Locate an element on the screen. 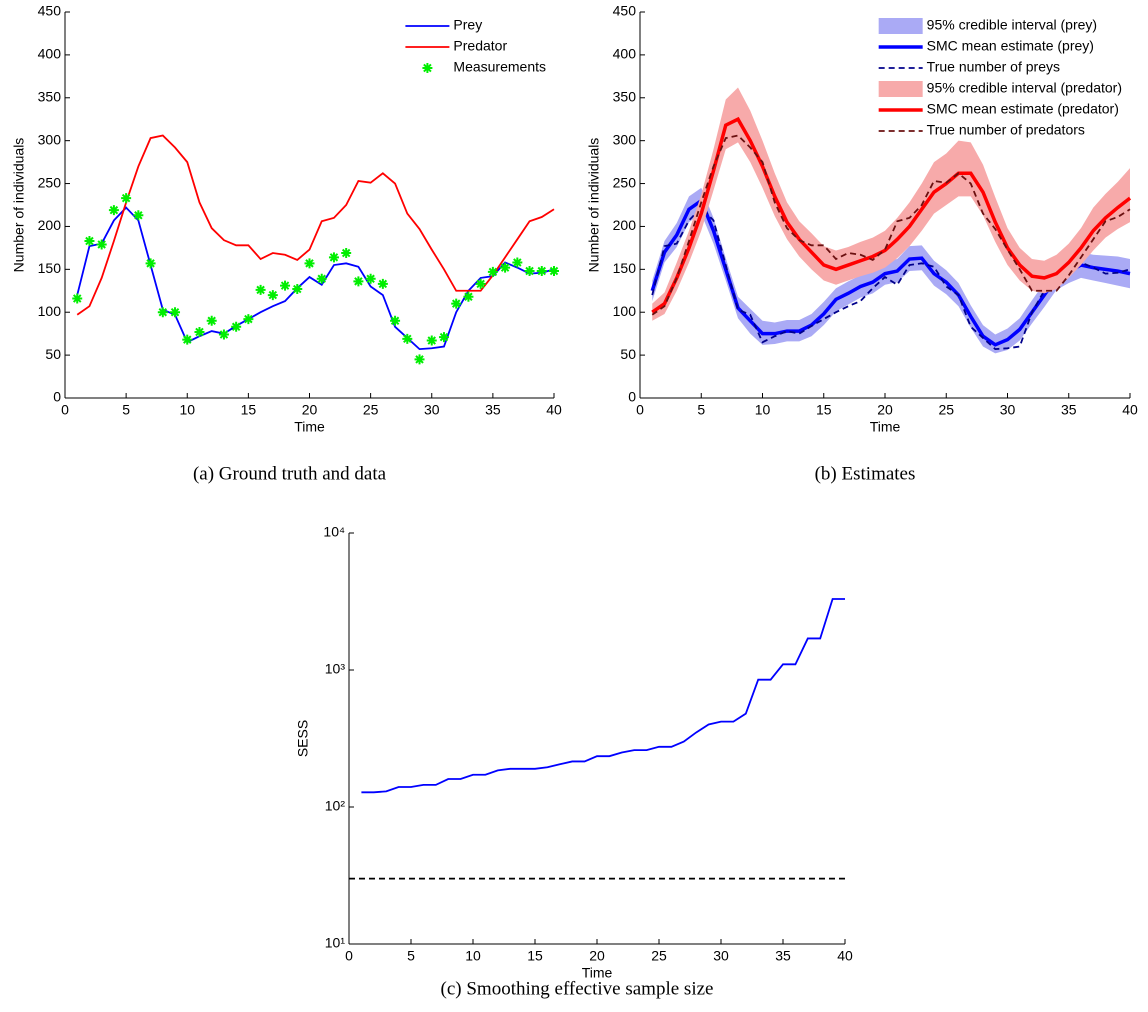 The height and width of the screenshot is (1012, 1148). legend-label: Prey is located at coordinates (467, 25).